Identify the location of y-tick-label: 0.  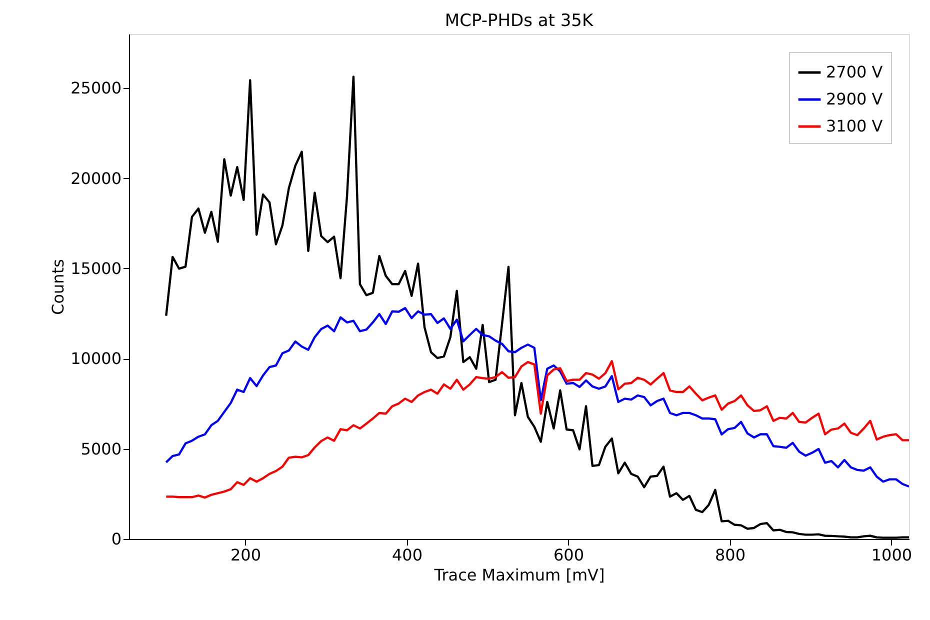
(116, 539).